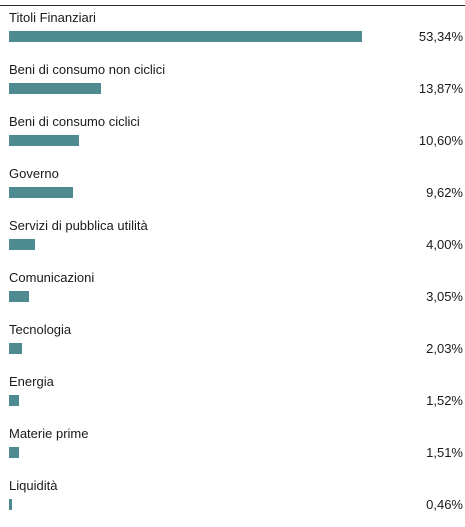  I want to click on chart-row: Liquidità 0,46%, so click(232, 501).